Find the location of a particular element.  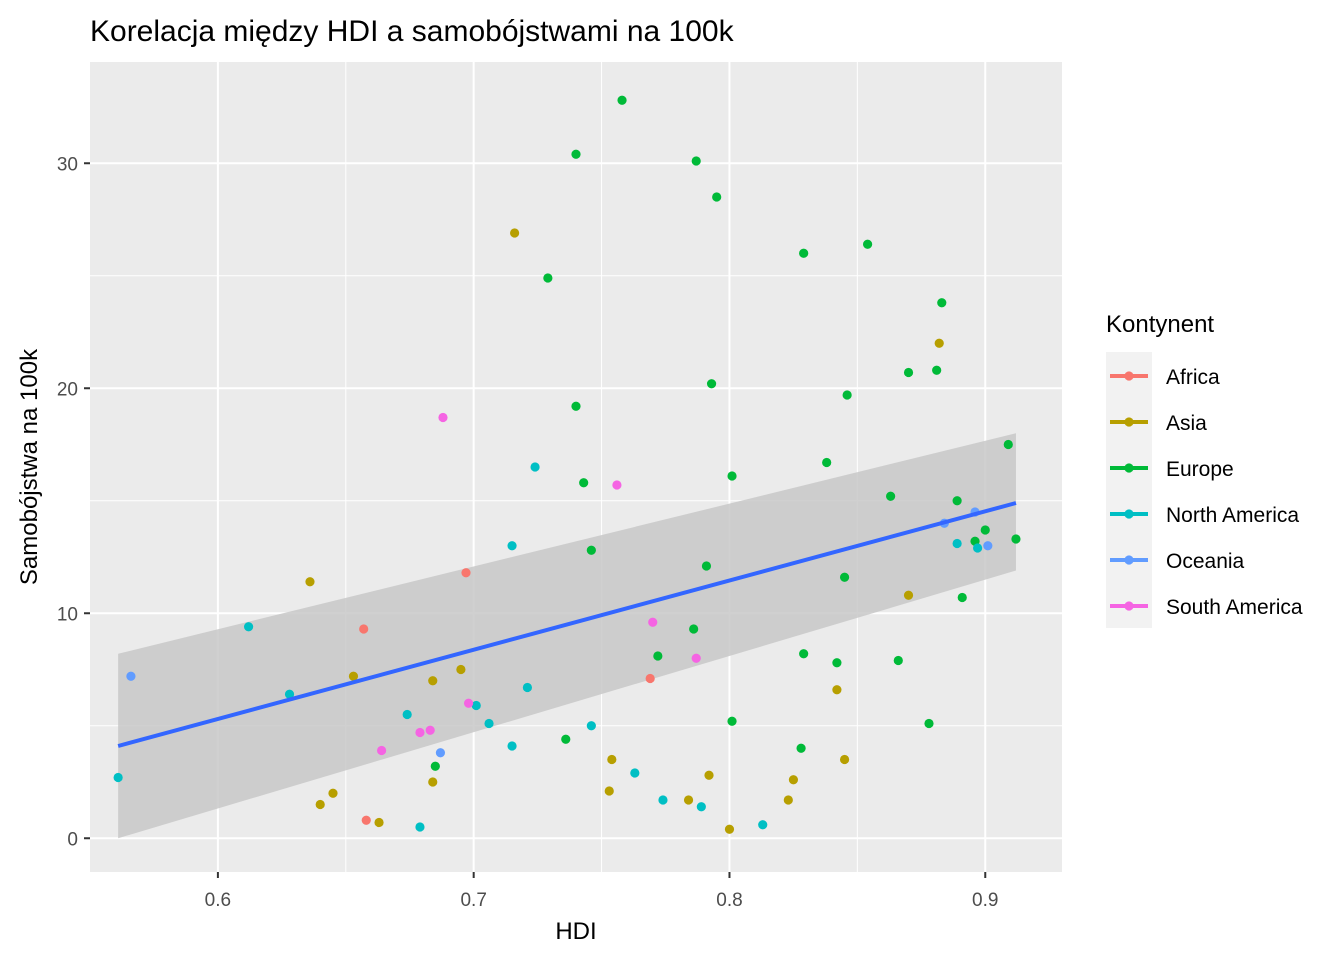

legend-label: Europe is located at coordinates (1200, 469).